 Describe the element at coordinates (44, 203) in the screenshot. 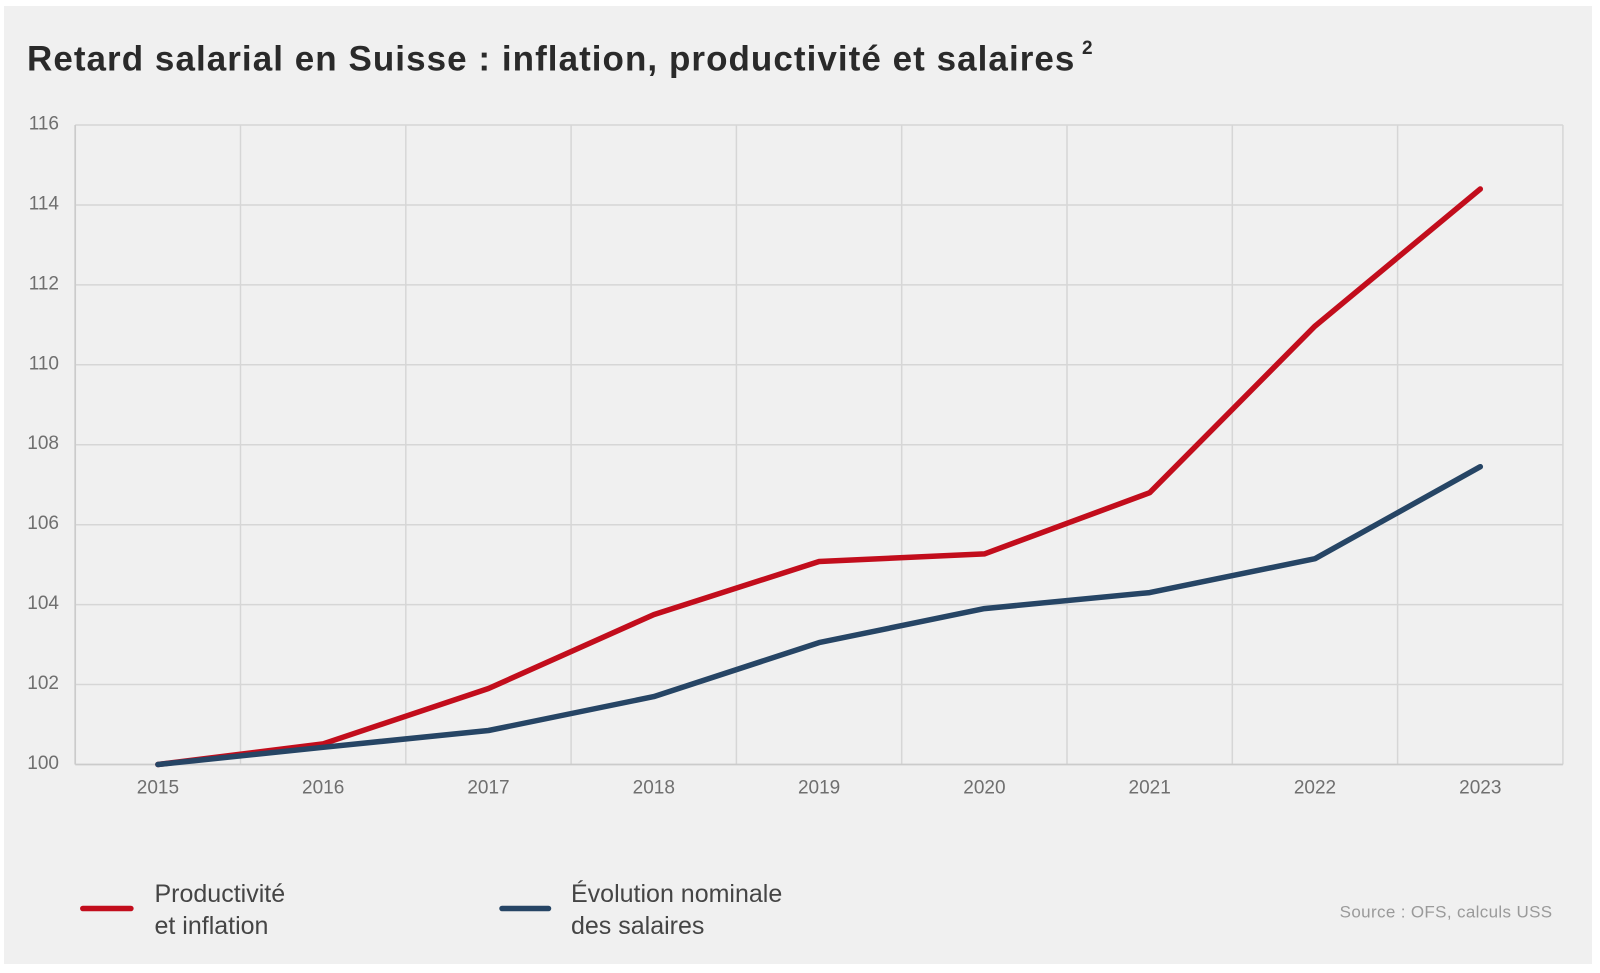

I see `svg-text: 114` at that location.